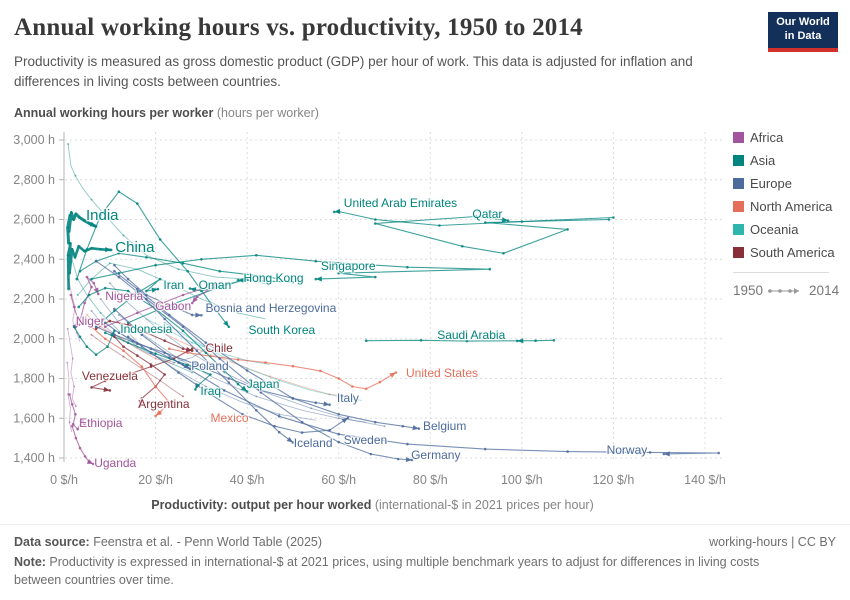 This screenshot has width=850, height=600. Describe the element at coordinates (262, 384) in the screenshot. I see `country-label-japan: Japan` at that location.